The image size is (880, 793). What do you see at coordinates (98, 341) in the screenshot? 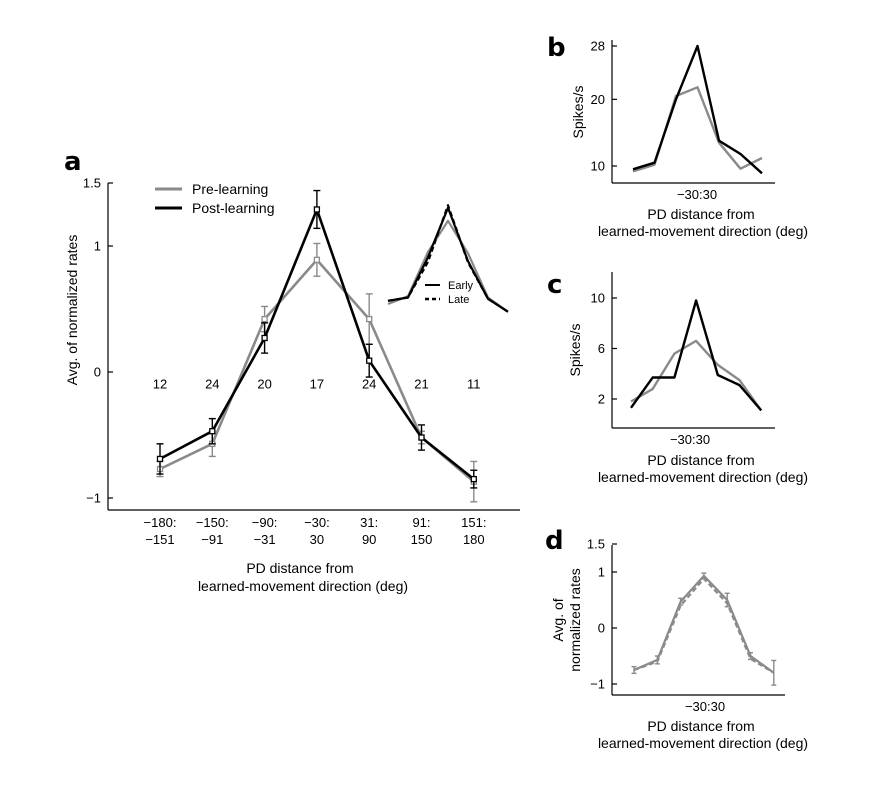
I see `panel-a-y-ticks: 1.5 1 0 −1` at bounding box center [98, 341].